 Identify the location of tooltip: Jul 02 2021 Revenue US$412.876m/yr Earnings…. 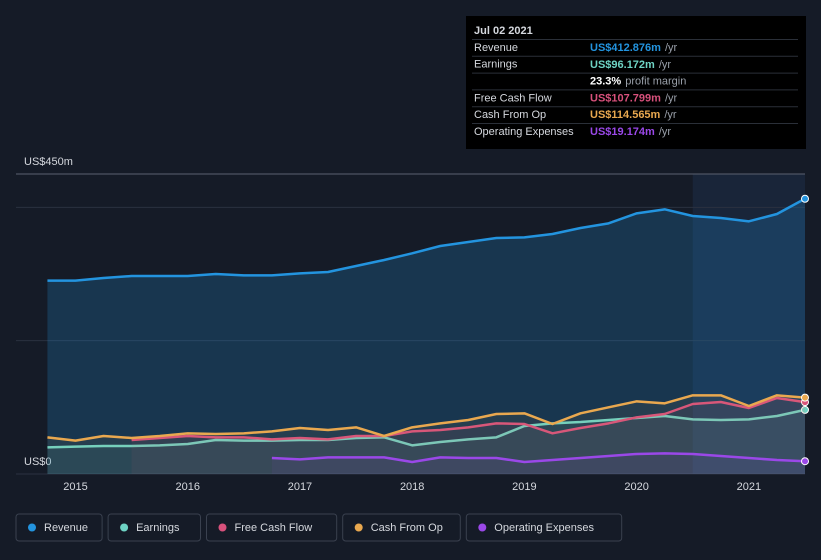
(636, 82).